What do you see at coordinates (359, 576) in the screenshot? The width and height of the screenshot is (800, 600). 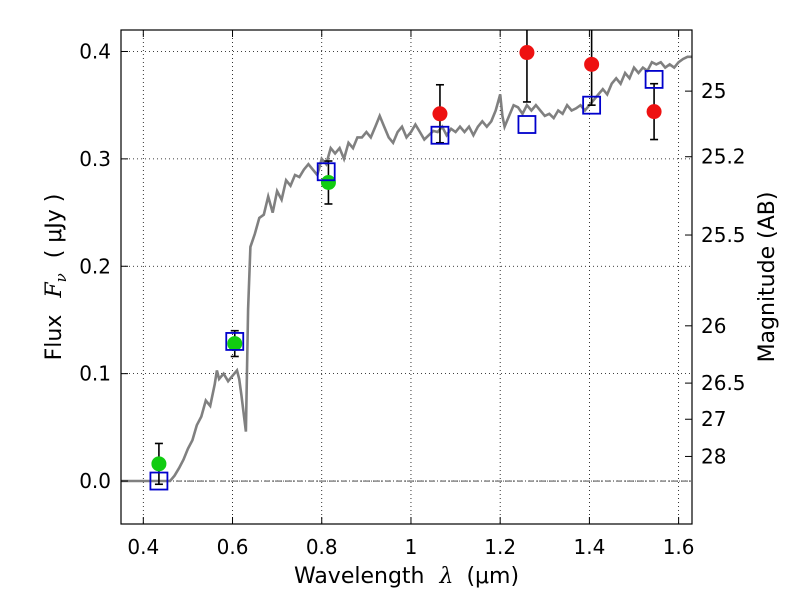 I see `x-axis-label-text: Wavelength` at bounding box center [359, 576].